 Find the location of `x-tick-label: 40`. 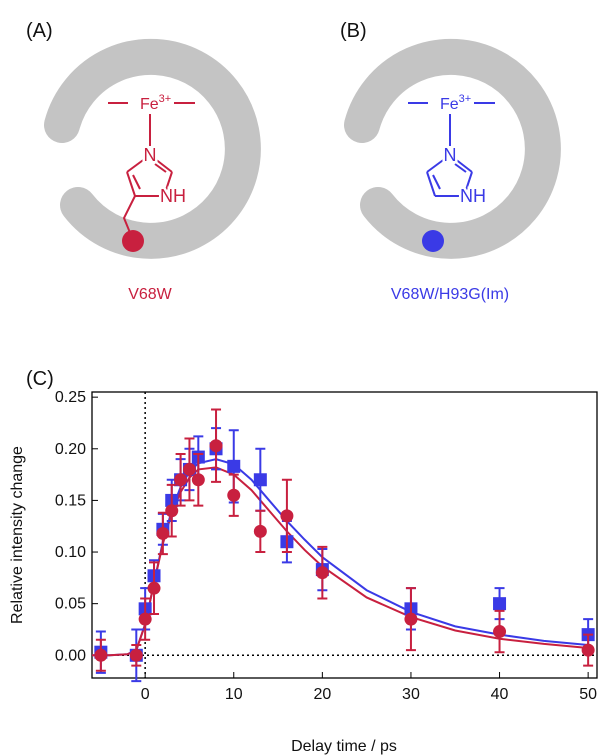

x-tick-label: 40 is located at coordinates (500, 694).